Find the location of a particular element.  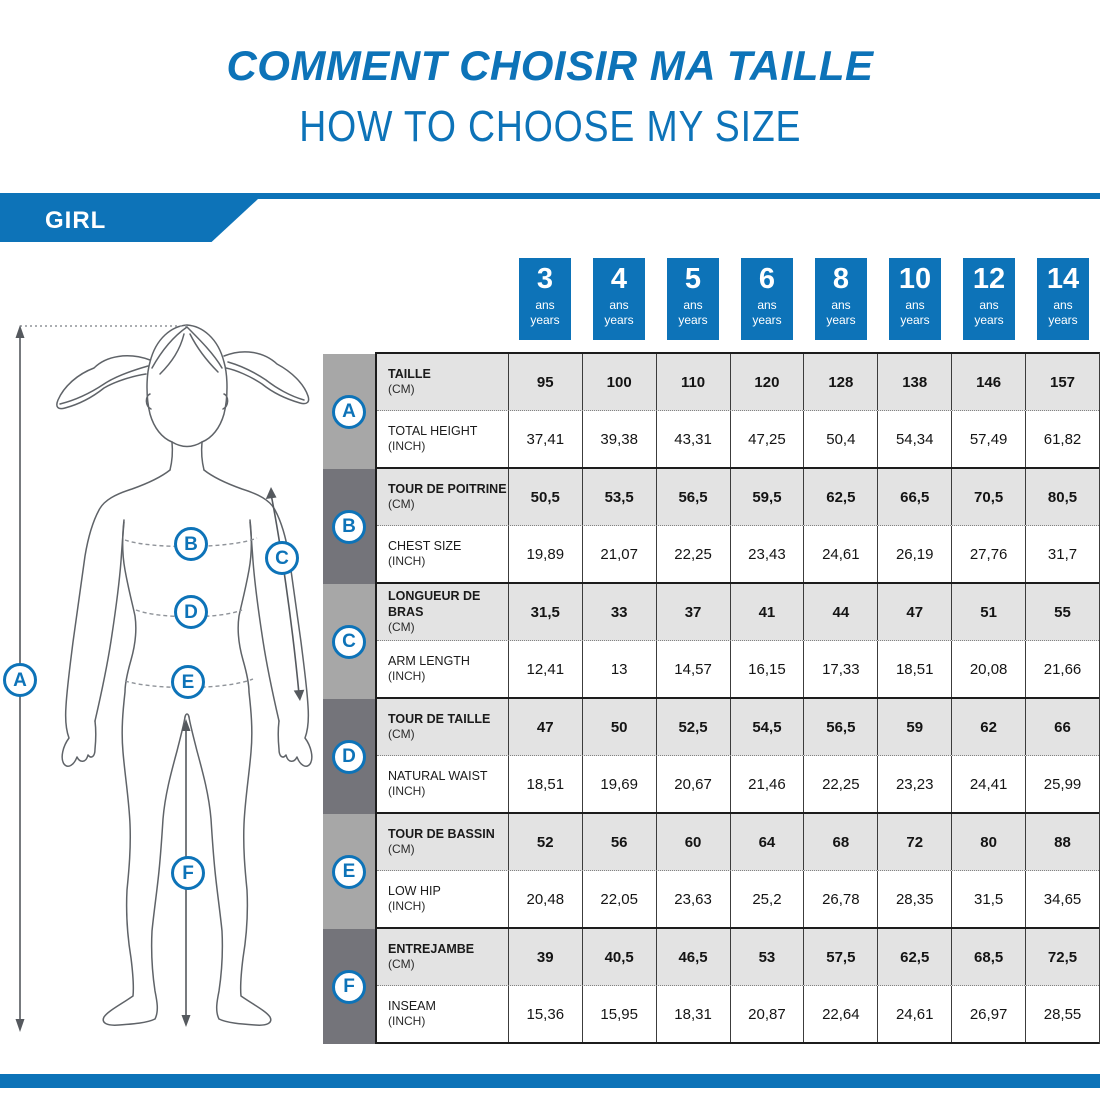

value-cell: 26,19 is located at coordinates (914, 554).